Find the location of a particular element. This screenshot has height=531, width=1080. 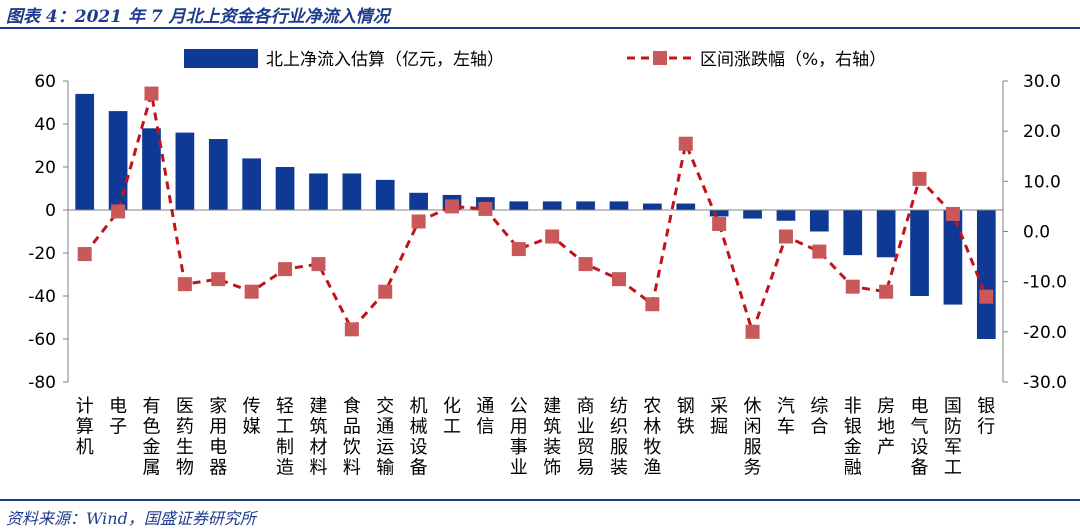

right-axis-tick-label: 10.0 is located at coordinates (1042, 182).